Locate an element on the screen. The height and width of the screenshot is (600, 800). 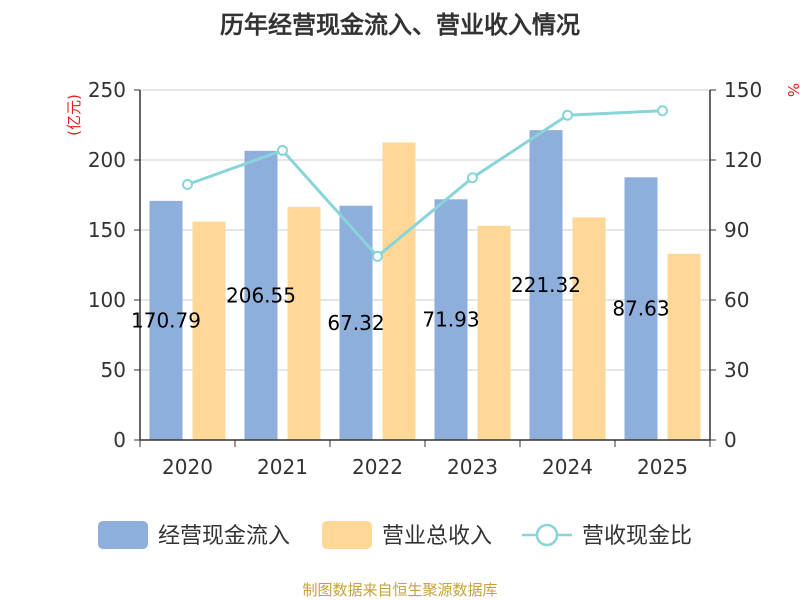
data-label-cash-inflow: 71.93 is located at coordinates (450, 320).